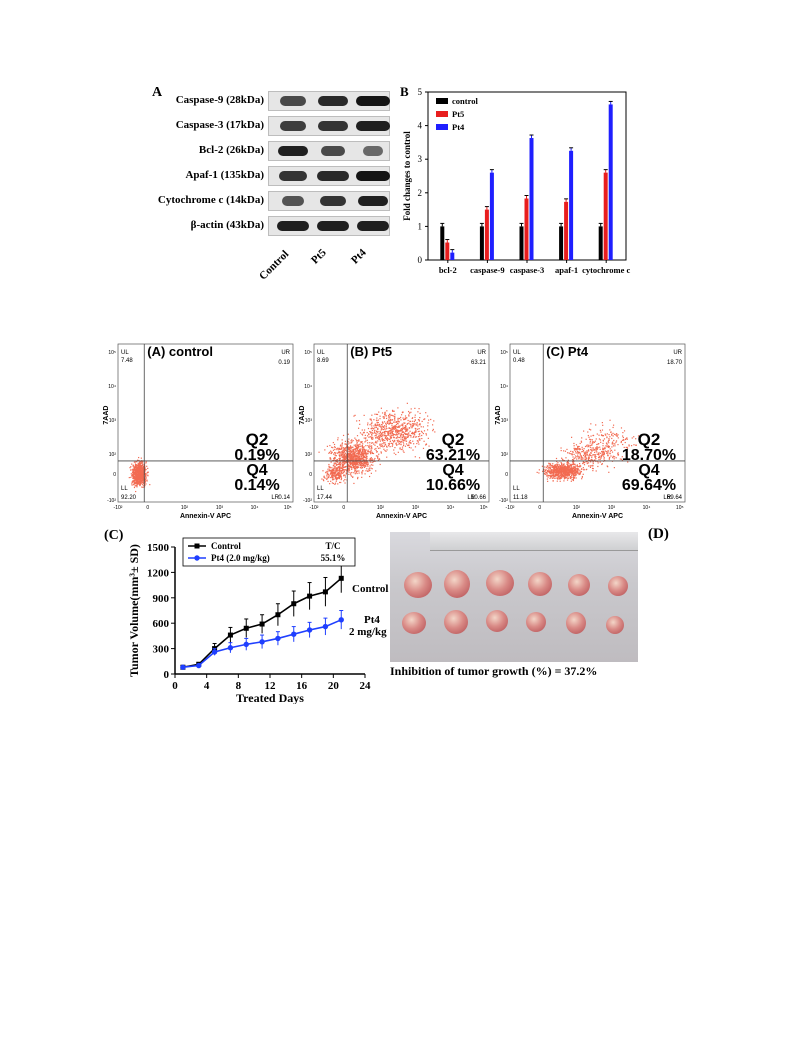 The height and width of the screenshot is (1057, 793). I want to click on protein-label: Caspase-3 (17kDa), so click(219, 125).